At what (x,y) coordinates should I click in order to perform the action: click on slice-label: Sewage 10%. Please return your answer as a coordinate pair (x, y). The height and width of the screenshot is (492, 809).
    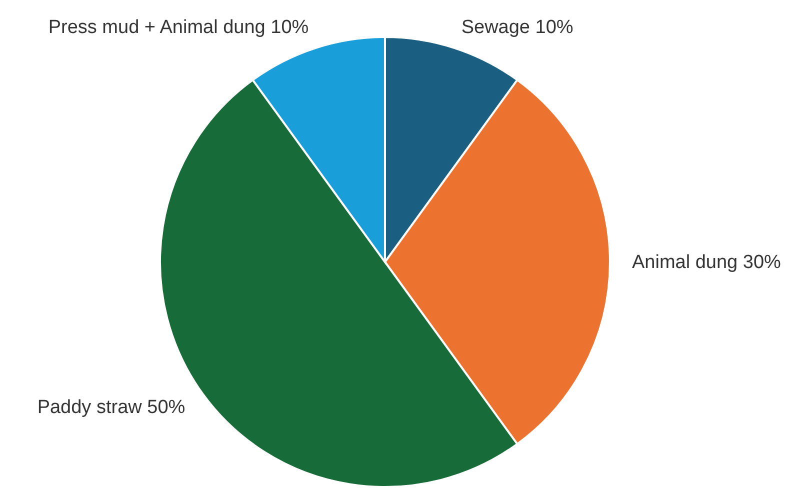
    Looking at the image, I should click on (517, 27).